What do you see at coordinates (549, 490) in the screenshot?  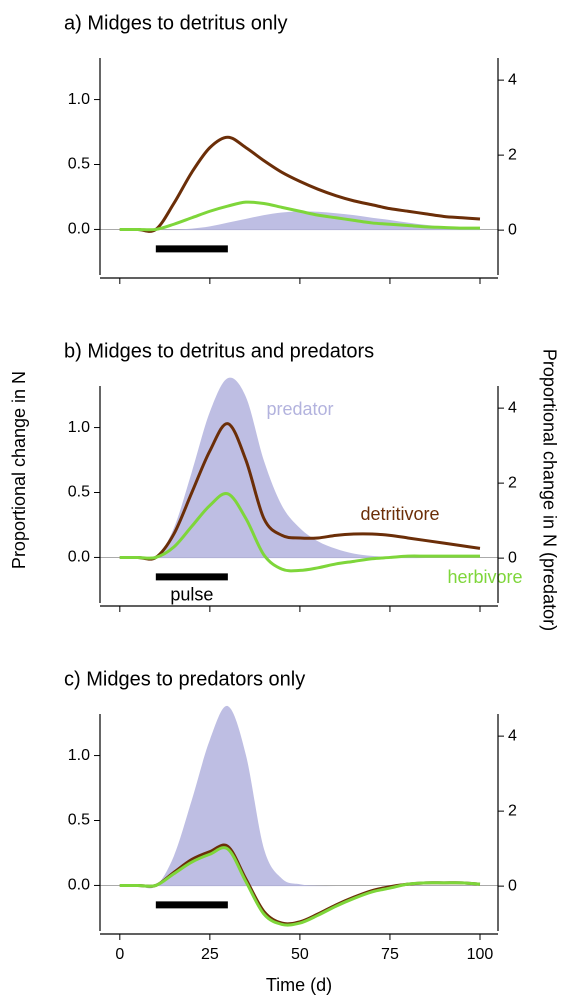 I see `y2-axis-label: Proportional change in N (predator)` at bounding box center [549, 490].